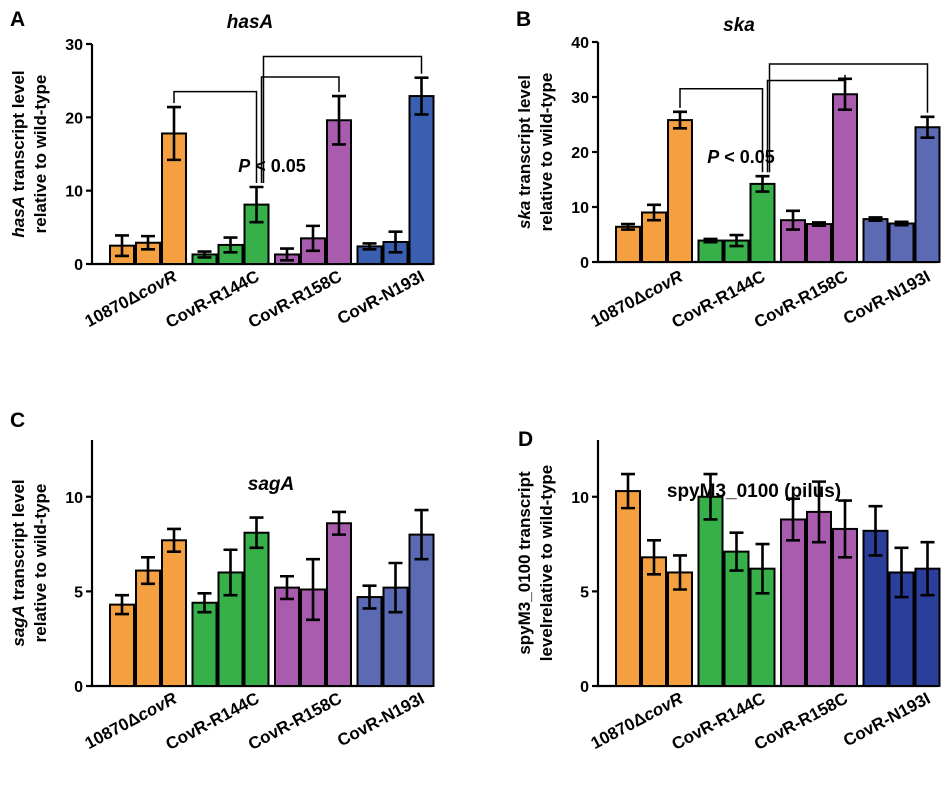 The image size is (948, 800). What do you see at coordinates (739, 25) in the screenshot?
I see `chart-title: ska` at bounding box center [739, 25].